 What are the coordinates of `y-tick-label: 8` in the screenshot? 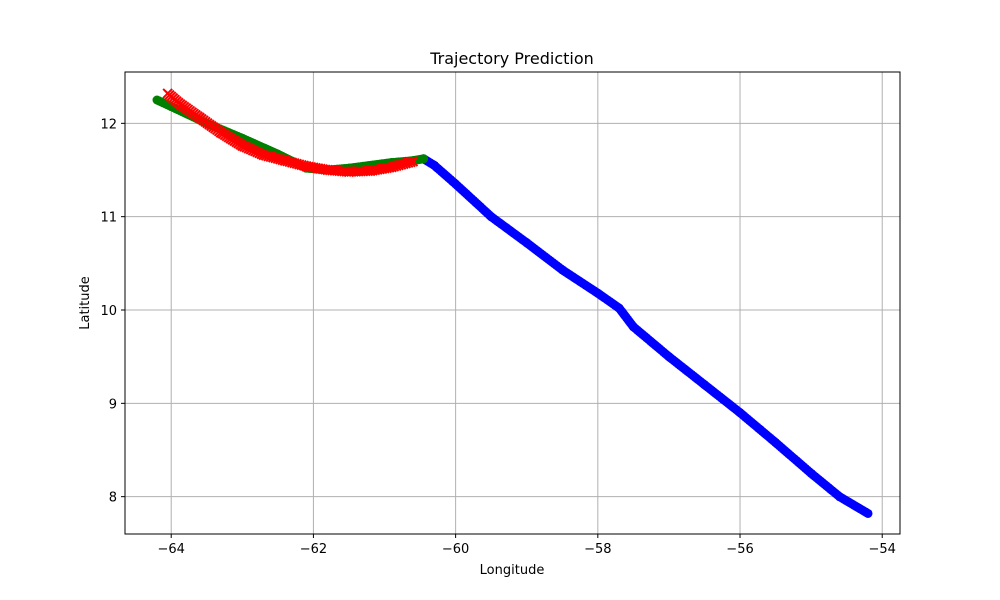 It's located at (113, 498).